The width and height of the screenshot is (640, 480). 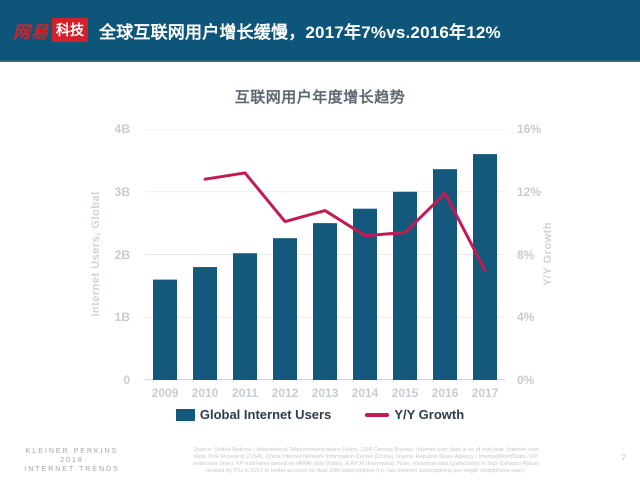 What do you see at coordinates (529, 129) in the screenshot?
I see `y-tick-right: 16%` at bounding box center [529, 129].